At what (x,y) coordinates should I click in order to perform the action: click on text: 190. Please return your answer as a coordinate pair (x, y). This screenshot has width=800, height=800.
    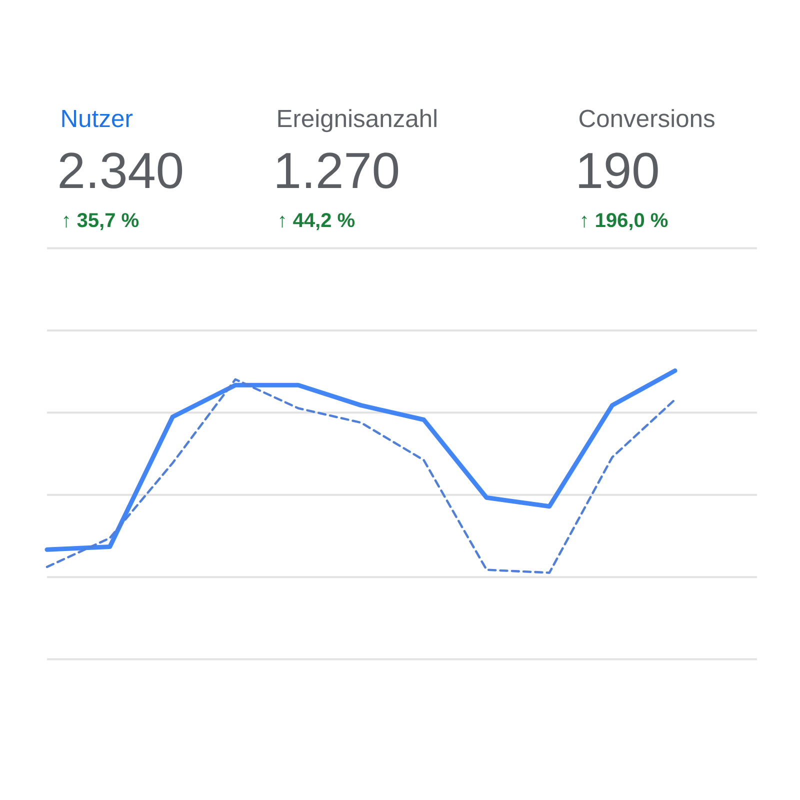
    Looking at the image, I should click on (618, 170).